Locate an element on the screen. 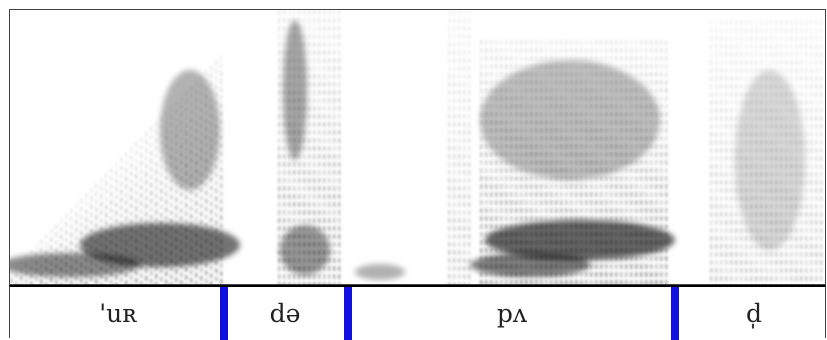 The width and height of the screenshot is (827, 340). segment-label-3: pʌ is located at coordinates (512, 313).